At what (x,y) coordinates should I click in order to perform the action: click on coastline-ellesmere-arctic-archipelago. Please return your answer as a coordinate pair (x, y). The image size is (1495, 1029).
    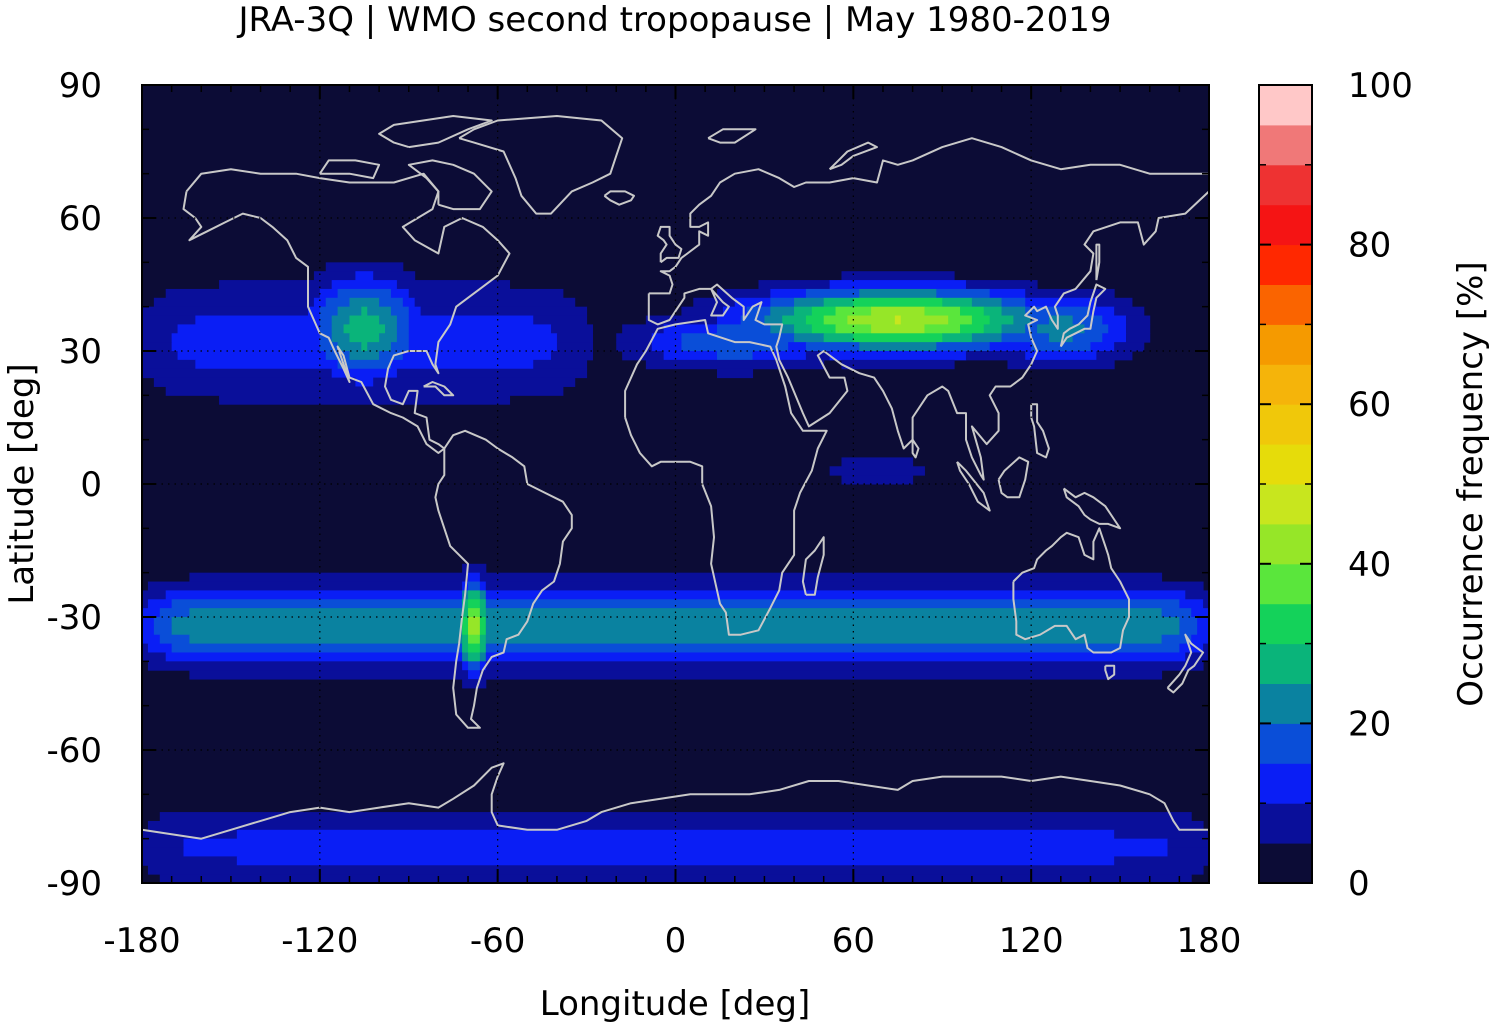
    Looking at the image, I should click on (435, 132).